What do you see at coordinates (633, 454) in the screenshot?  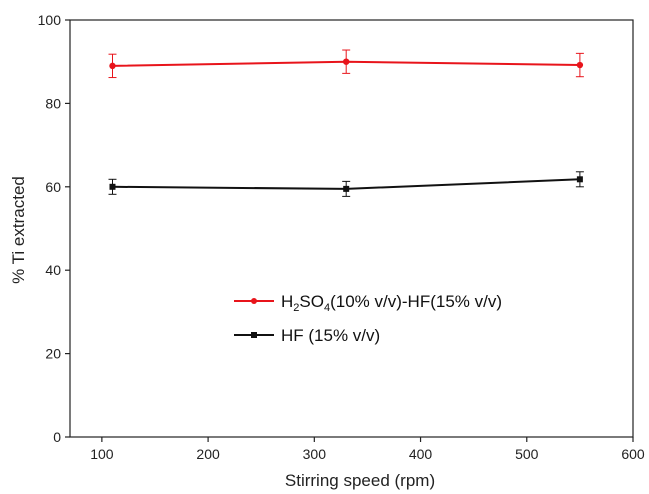 I see `x-tick-label: 600` at bounding box center [633, 454].